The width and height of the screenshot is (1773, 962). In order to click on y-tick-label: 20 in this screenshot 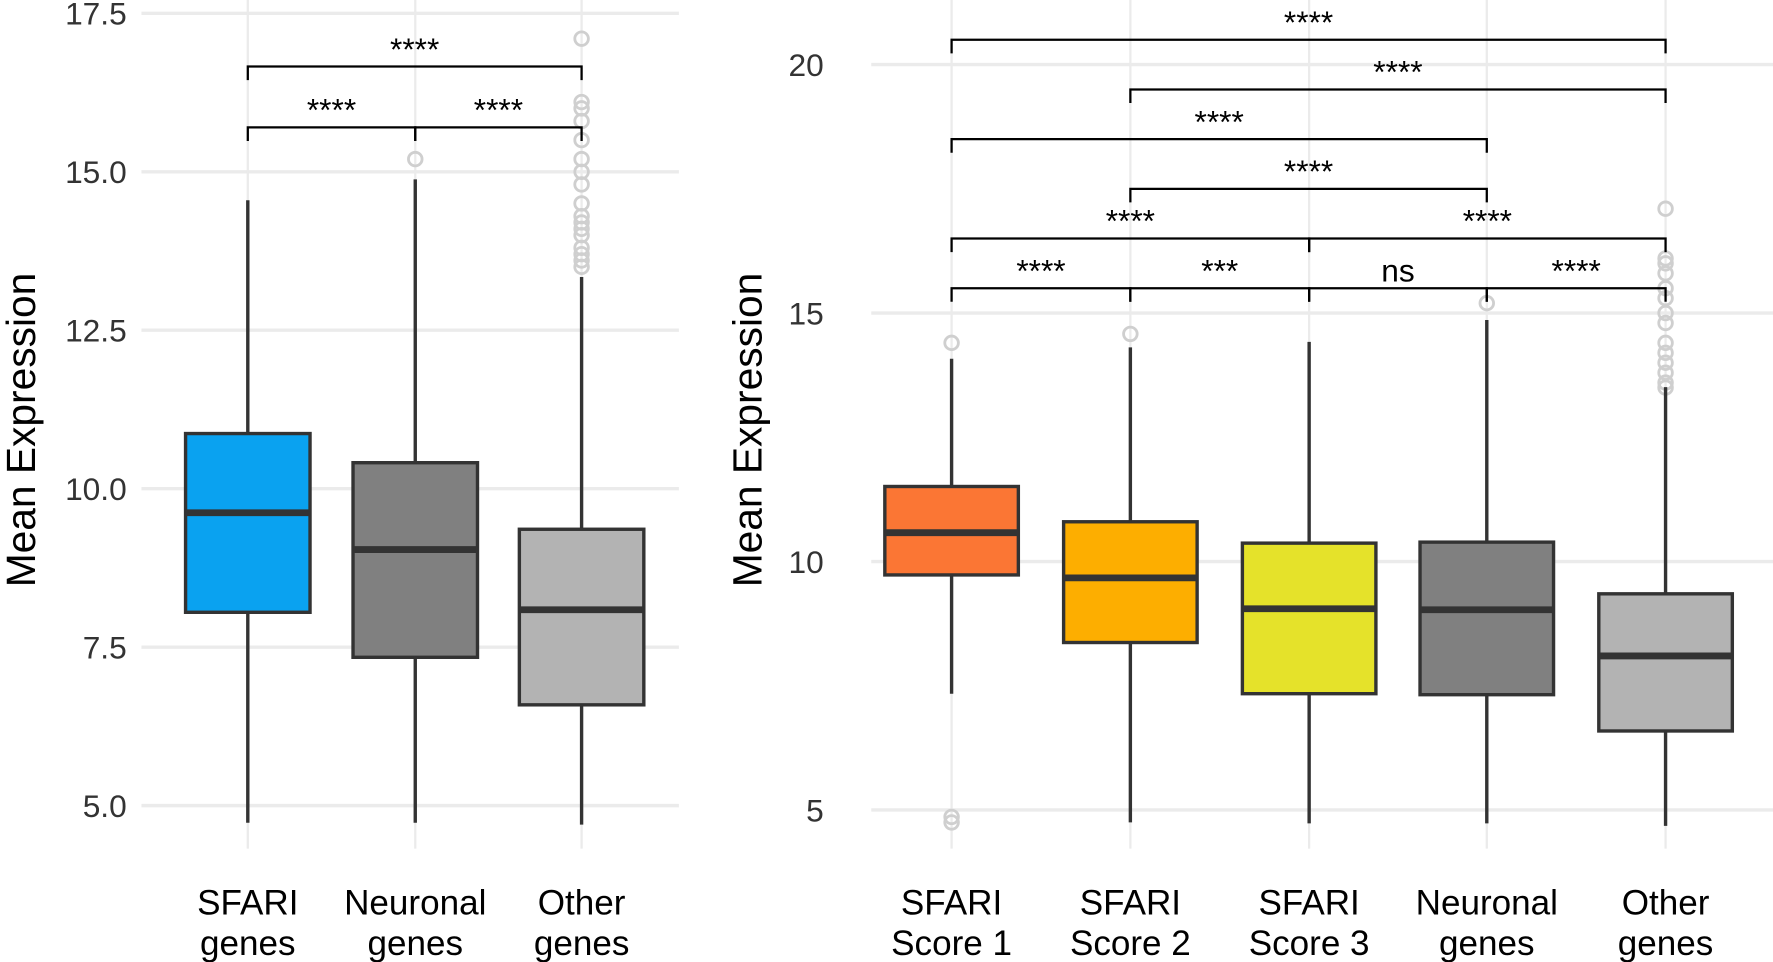, I will do `click(805, 65)`.